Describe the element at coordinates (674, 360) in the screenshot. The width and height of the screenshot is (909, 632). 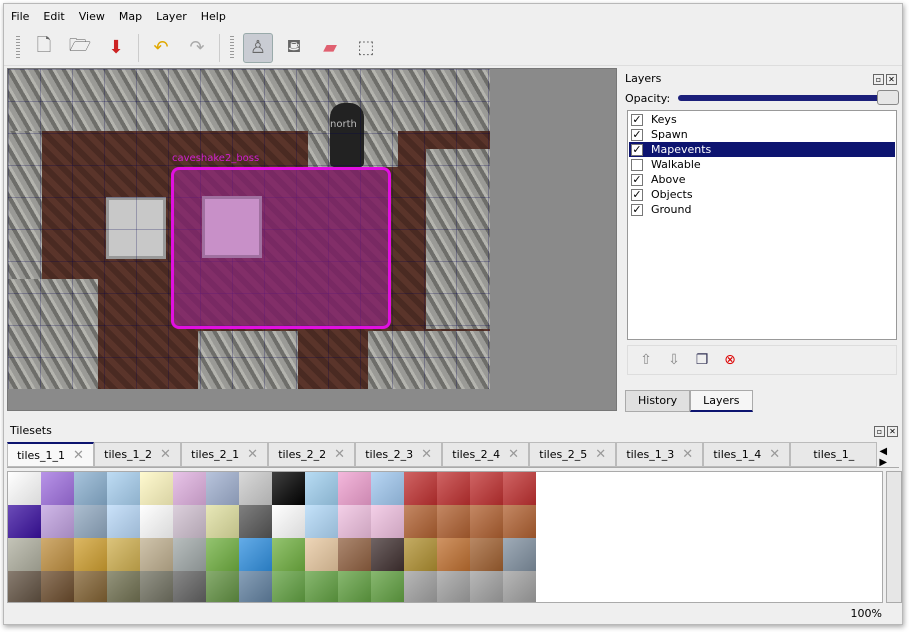
I see `lower-layer-icon: ⇩` at that location.